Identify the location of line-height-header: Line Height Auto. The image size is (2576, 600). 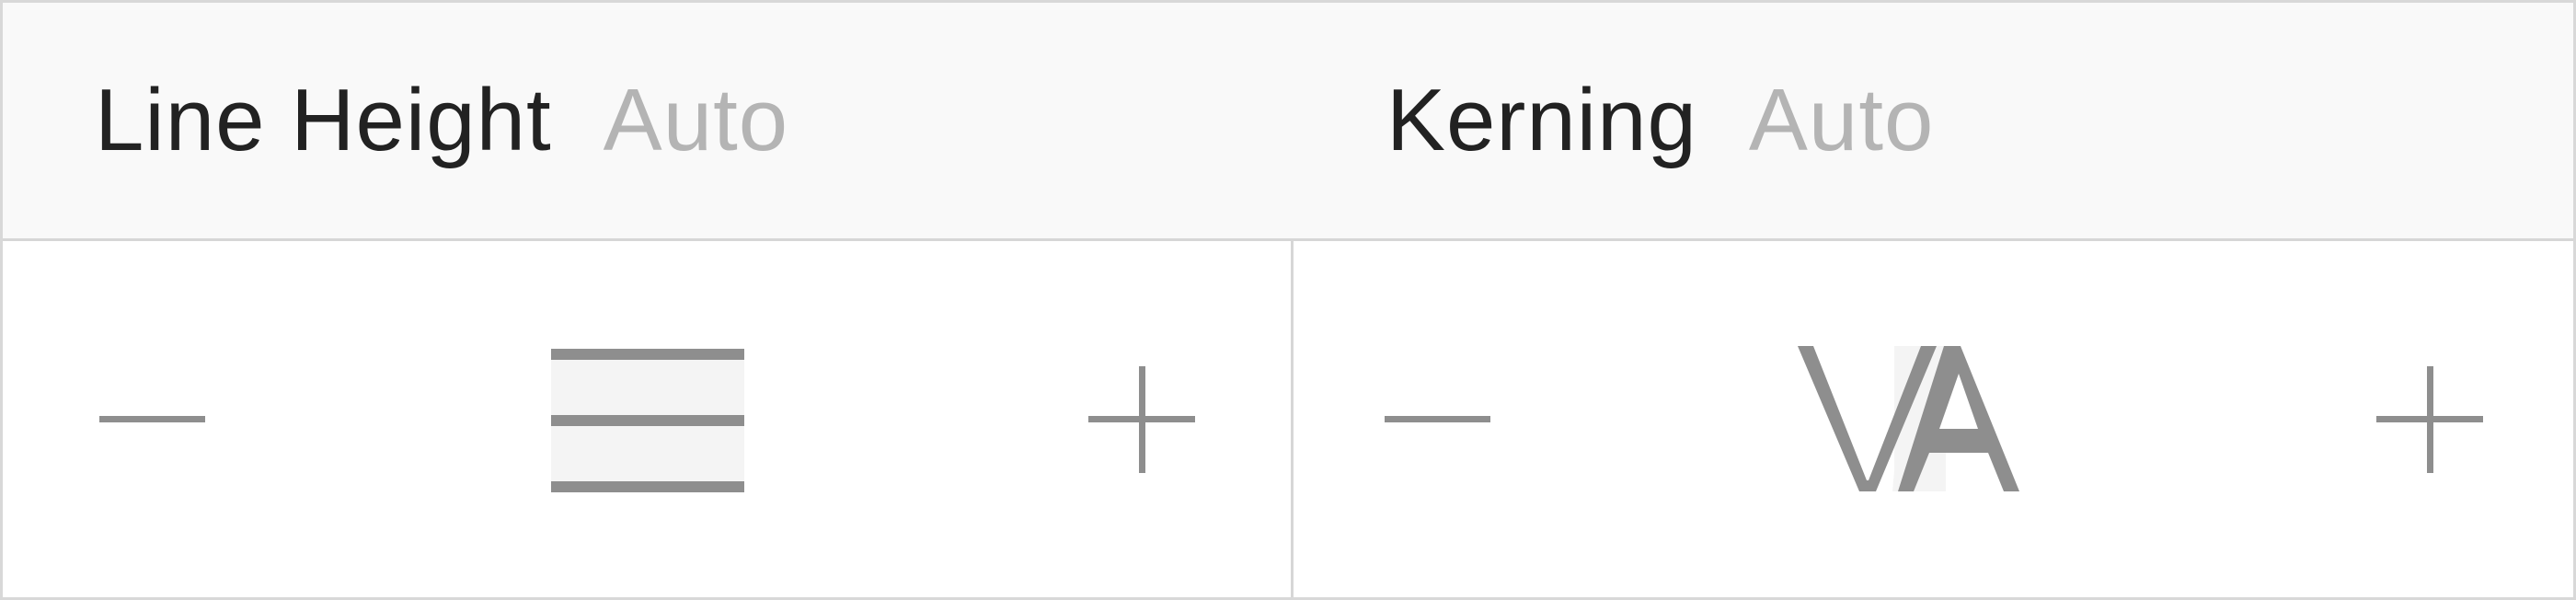
(441, 120).